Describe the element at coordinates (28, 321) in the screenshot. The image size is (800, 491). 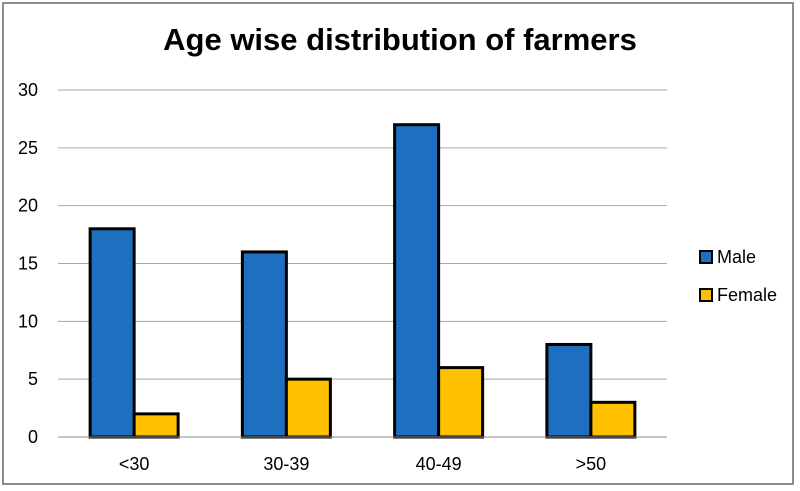
I see `y-tick-label: 10` at that location.